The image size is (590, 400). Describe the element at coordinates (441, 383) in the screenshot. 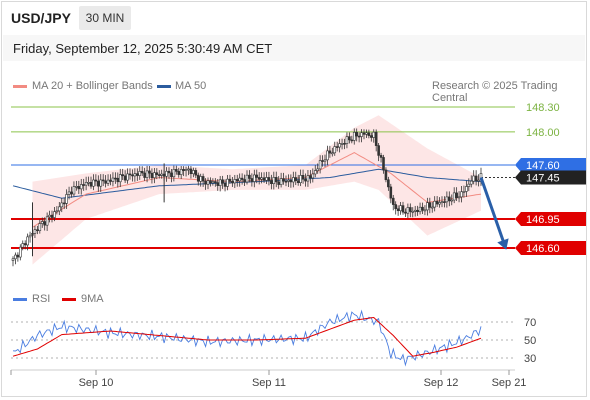

I see `x-tick-label: Sep 12` at that location.